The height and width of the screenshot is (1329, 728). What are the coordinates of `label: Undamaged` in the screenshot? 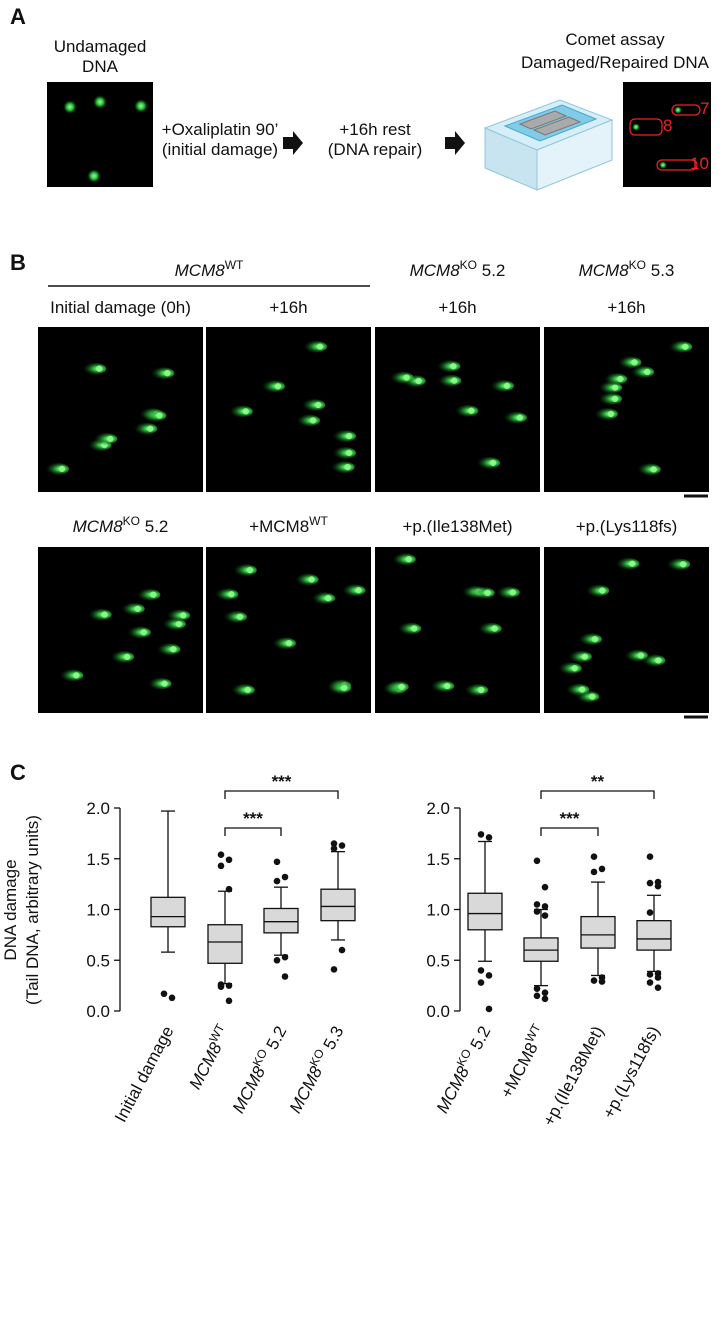 It's located at (100, 46).